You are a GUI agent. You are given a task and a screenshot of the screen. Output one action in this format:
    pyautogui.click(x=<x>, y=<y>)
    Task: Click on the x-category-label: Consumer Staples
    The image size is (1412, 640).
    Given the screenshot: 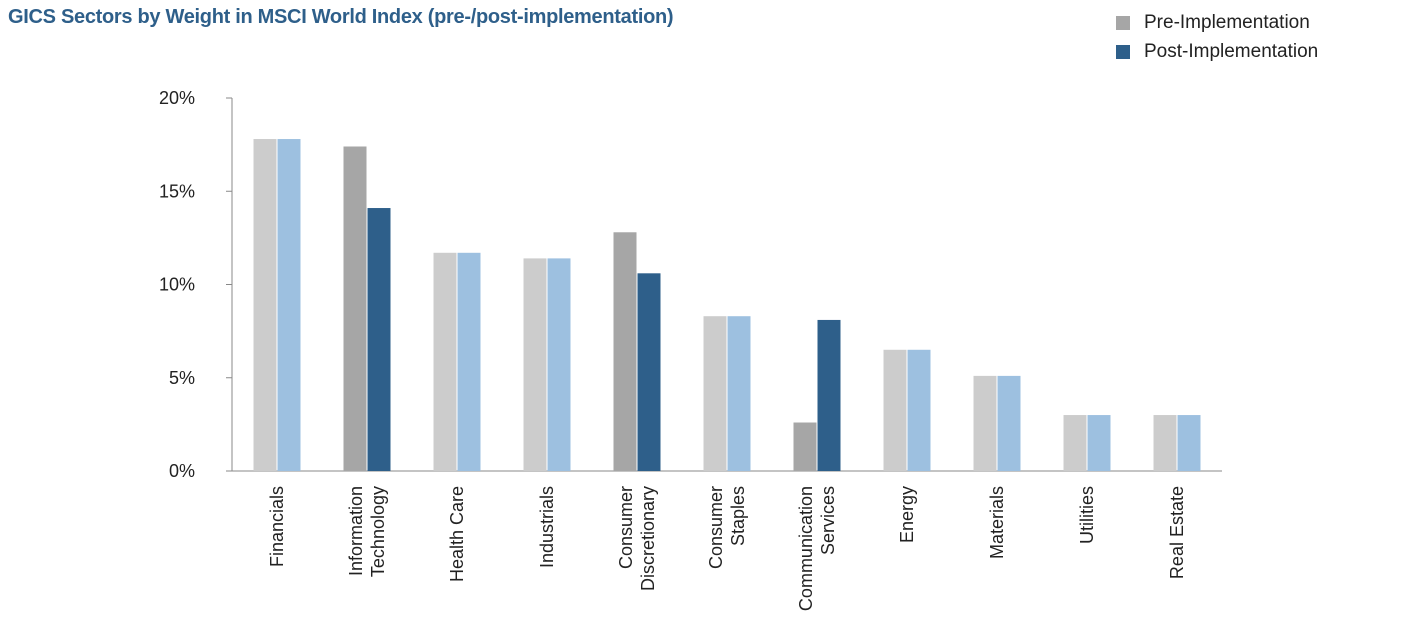 What is the action you would take?
    pyautogui.click(x=727, y=527)
    